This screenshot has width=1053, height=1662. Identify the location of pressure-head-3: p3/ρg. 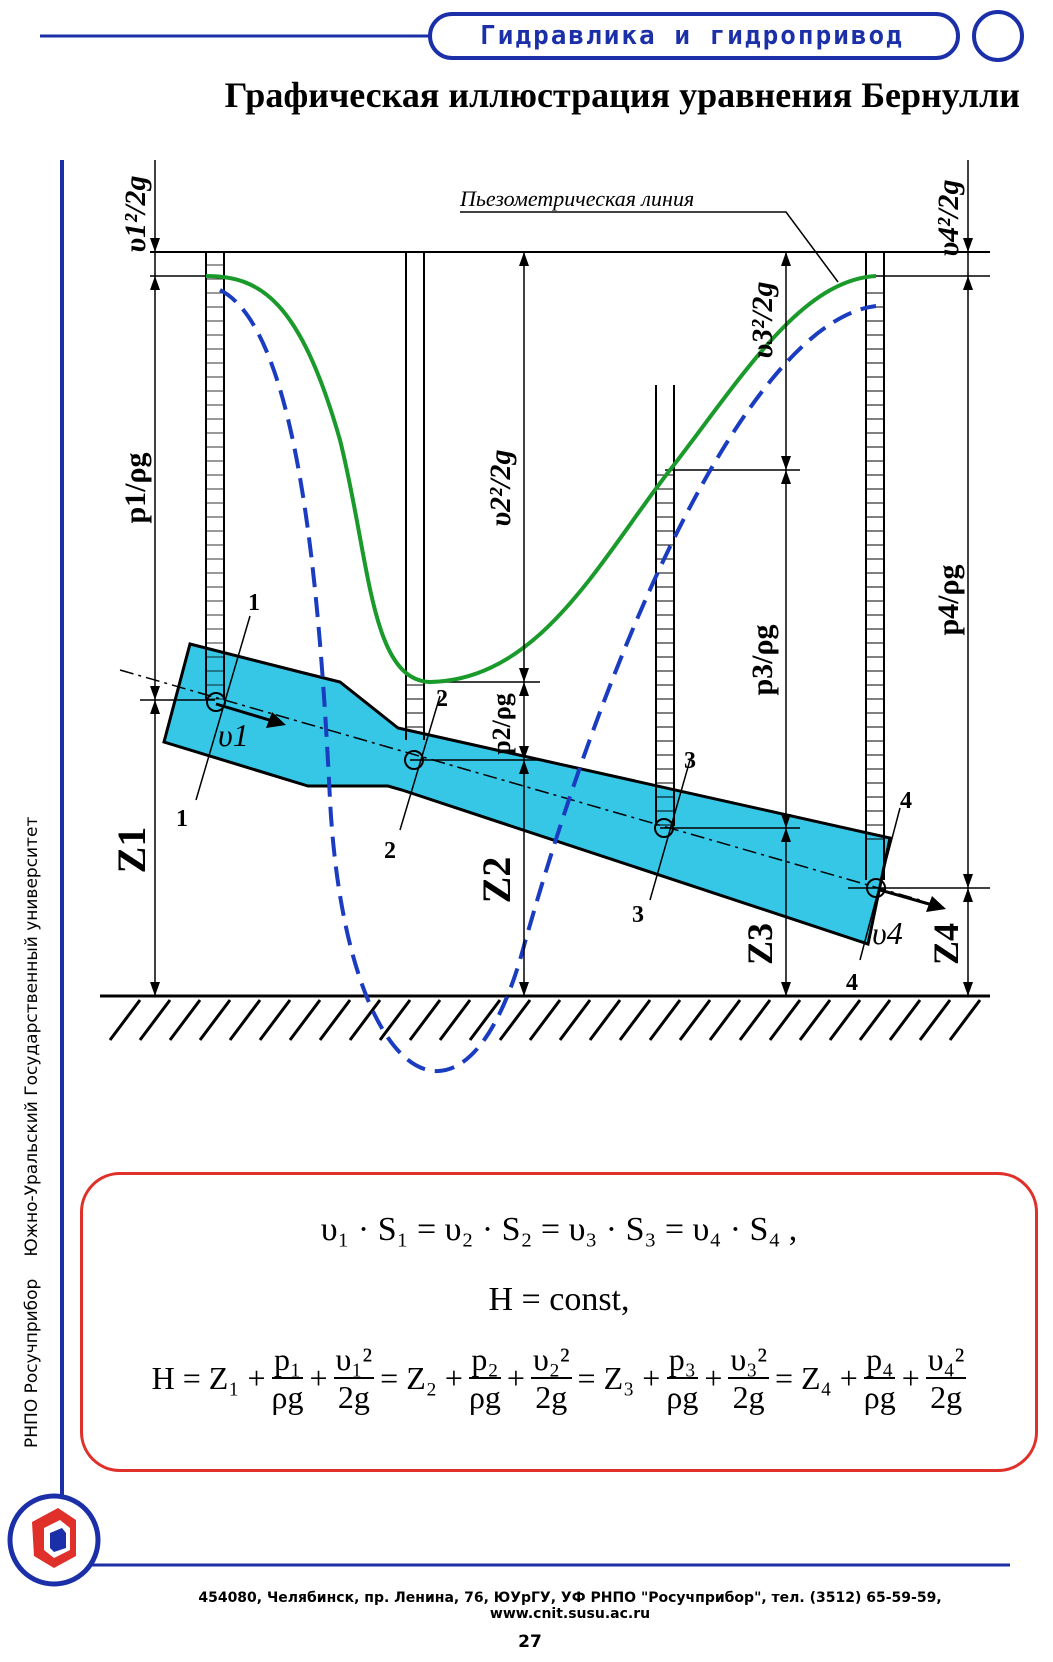
(762, 659).